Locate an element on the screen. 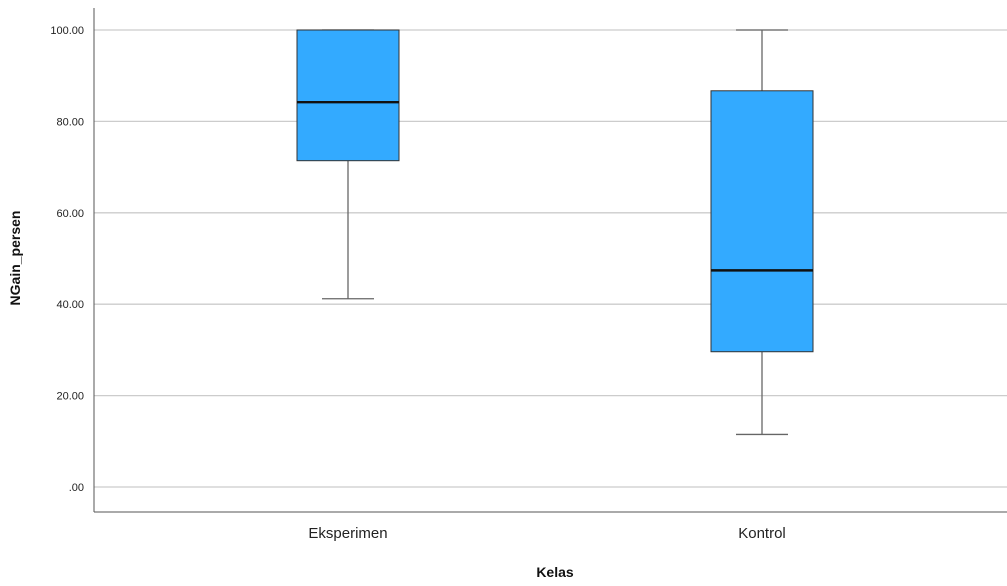 This screenshot has height=586, width=1007. x-axis-title: Kelas is located at coordinates (555, 572).